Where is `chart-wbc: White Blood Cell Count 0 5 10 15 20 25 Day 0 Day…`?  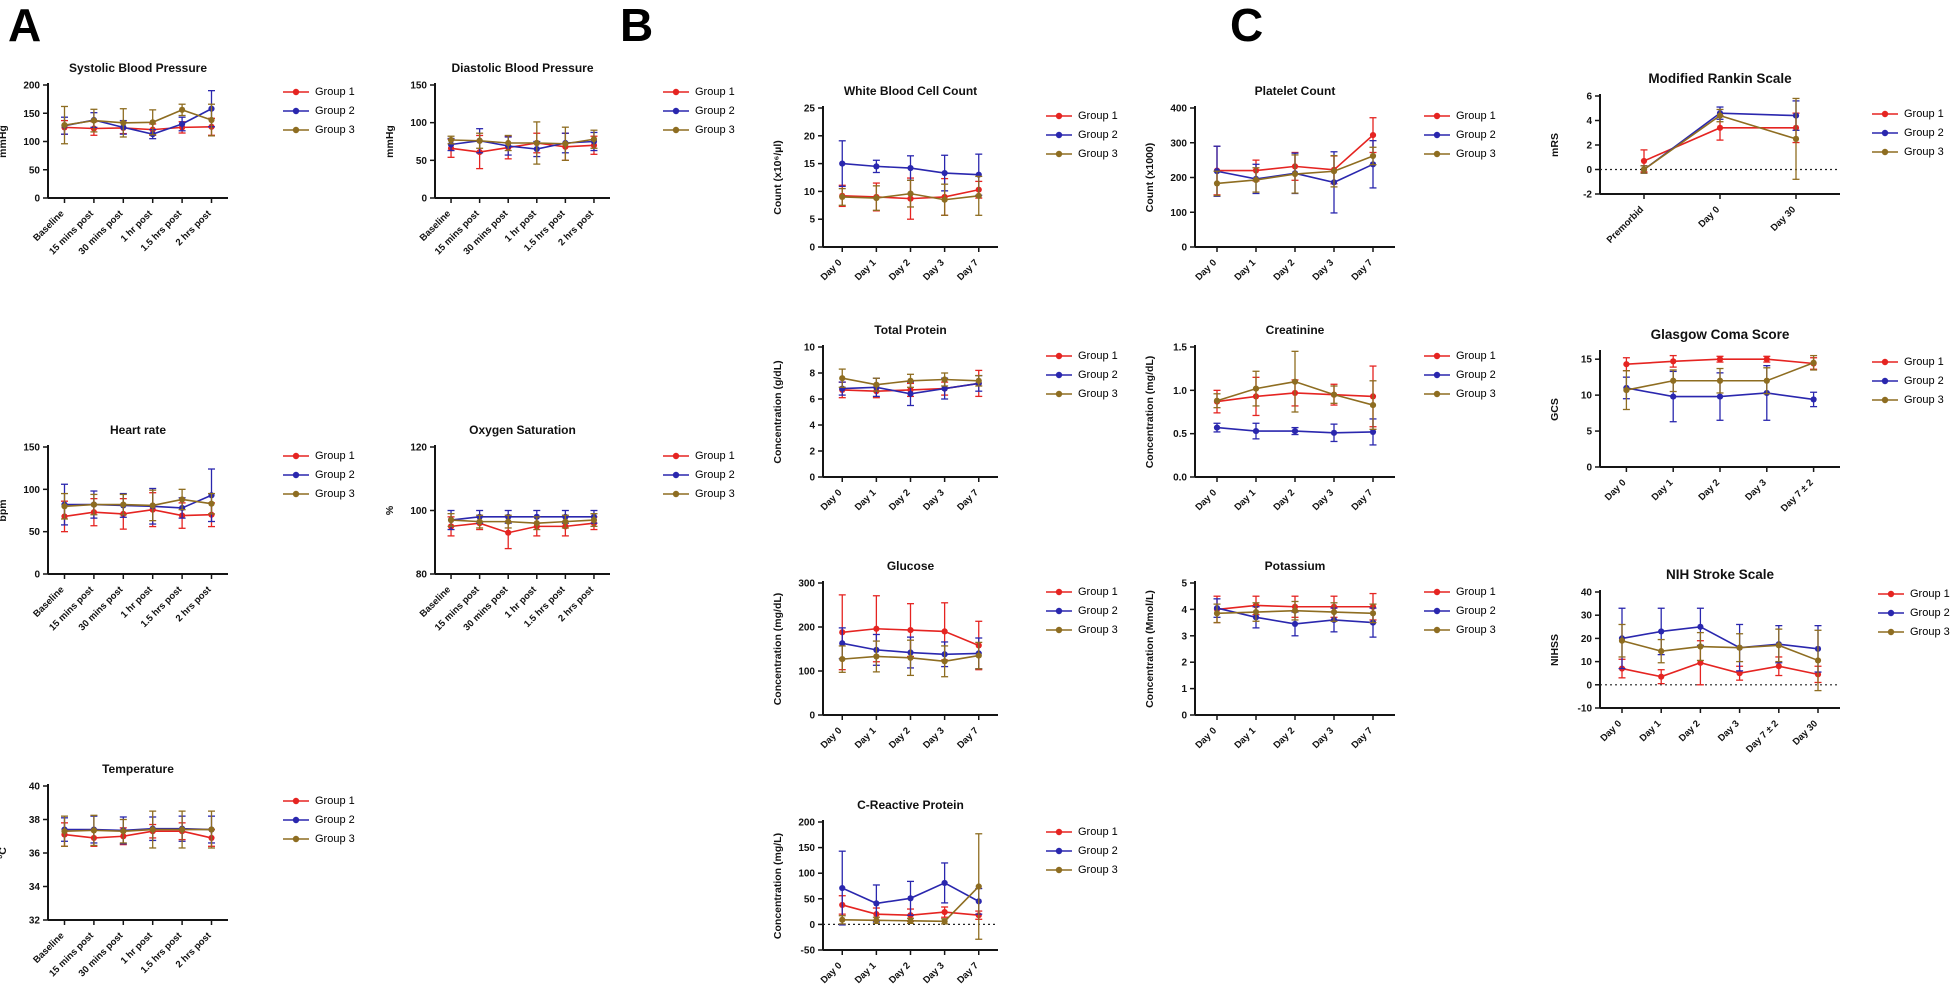 chart-wbc: White Blood Cell Count 0 5 10 15 20 25 Day 0 Day… is located at coordinates (888, 206).